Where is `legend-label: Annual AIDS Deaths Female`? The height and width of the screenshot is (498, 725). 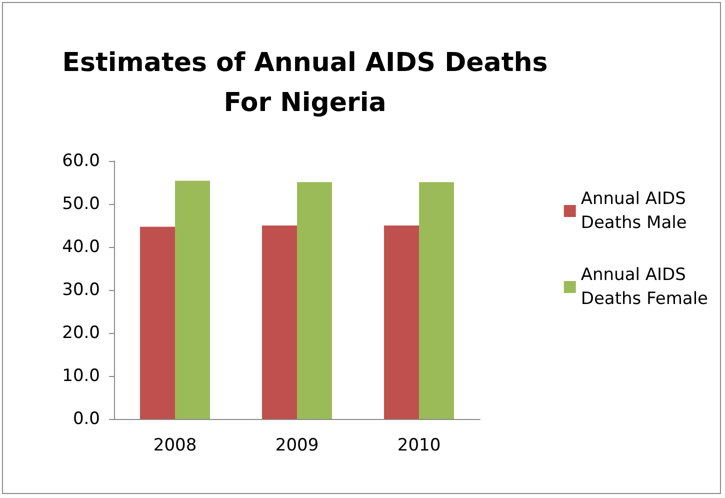 legend-label: Annual AIDS Deaths Female is located at coordinates (644, 287).